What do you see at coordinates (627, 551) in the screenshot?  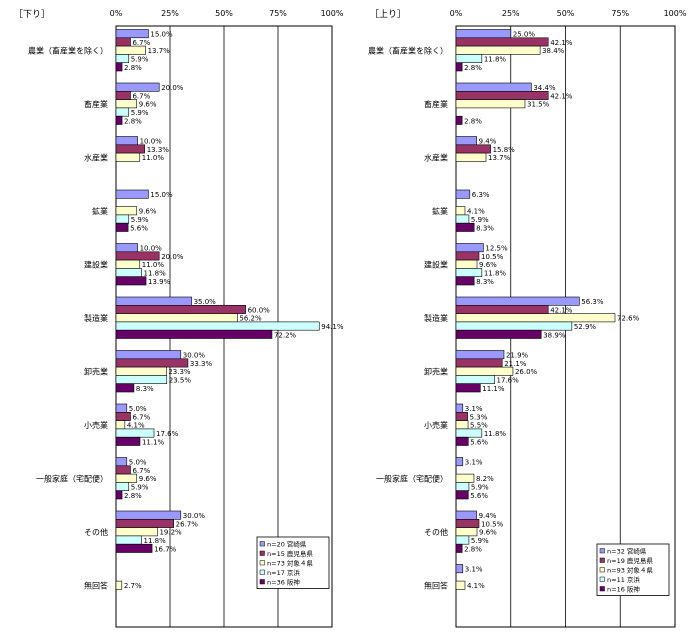 I see `legend-entry: n=32 宮崎県` at bounding box center [627, 551].